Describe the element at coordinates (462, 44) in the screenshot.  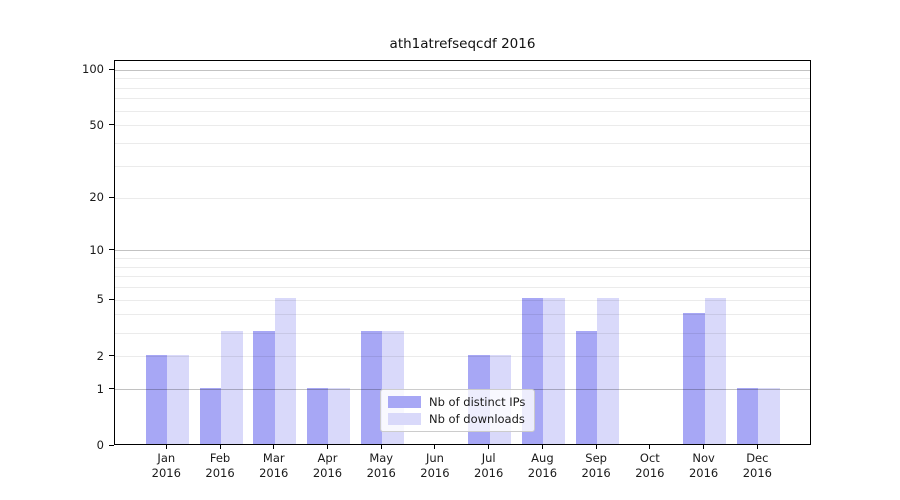
I see `chart-title: ath1atrefseqcdf 2016` at that location.